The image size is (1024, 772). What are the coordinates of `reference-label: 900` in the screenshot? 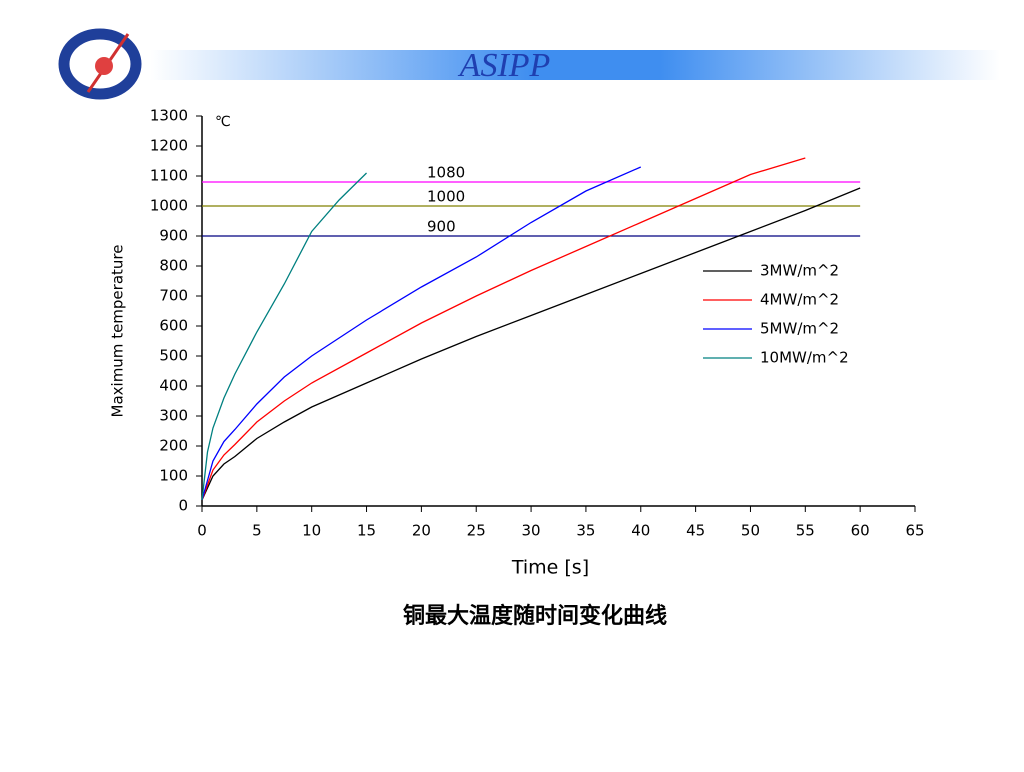 It's located at (441, 227).